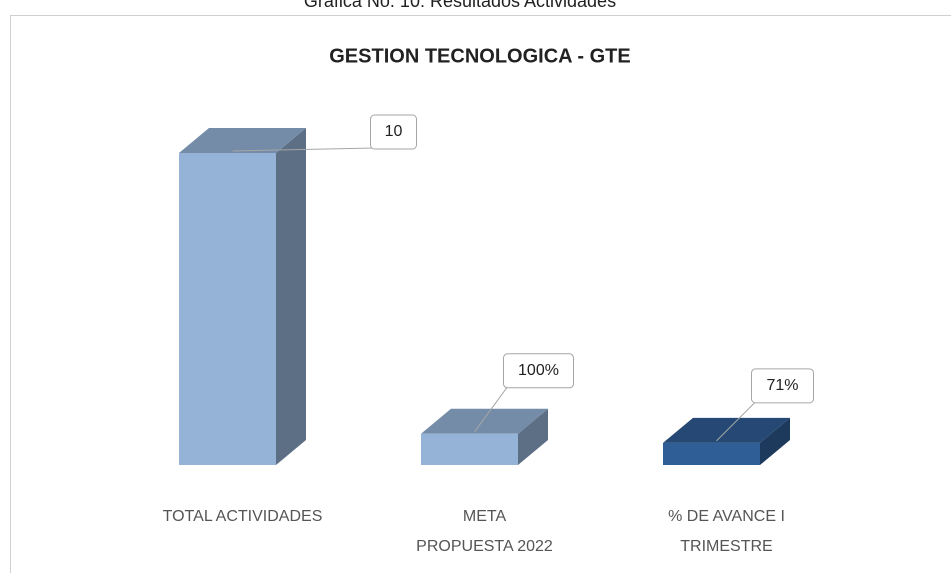 The height and width of the screenshot is (573, 951). I want to click on x-tick-label: TOTAL ACTIVIDADES, so click(242, 516).